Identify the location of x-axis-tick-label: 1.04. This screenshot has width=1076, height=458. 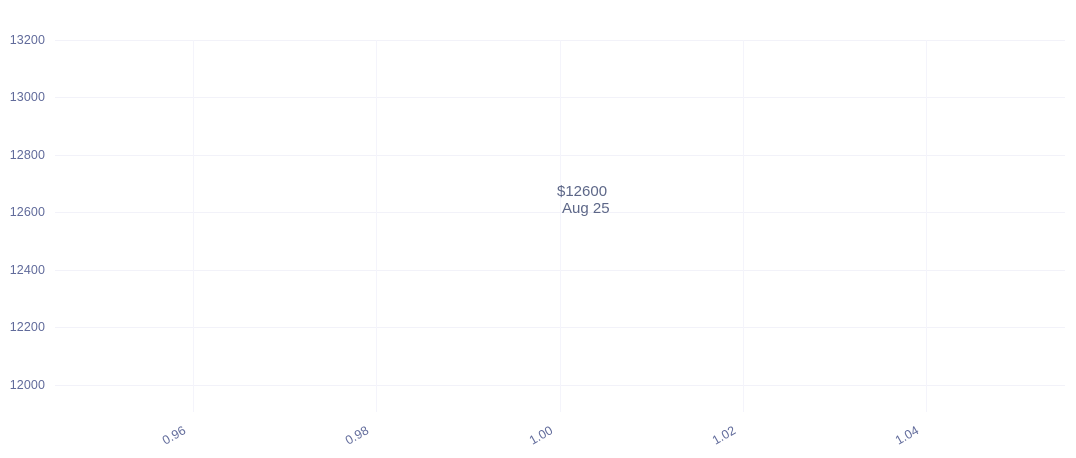
(907, 435).